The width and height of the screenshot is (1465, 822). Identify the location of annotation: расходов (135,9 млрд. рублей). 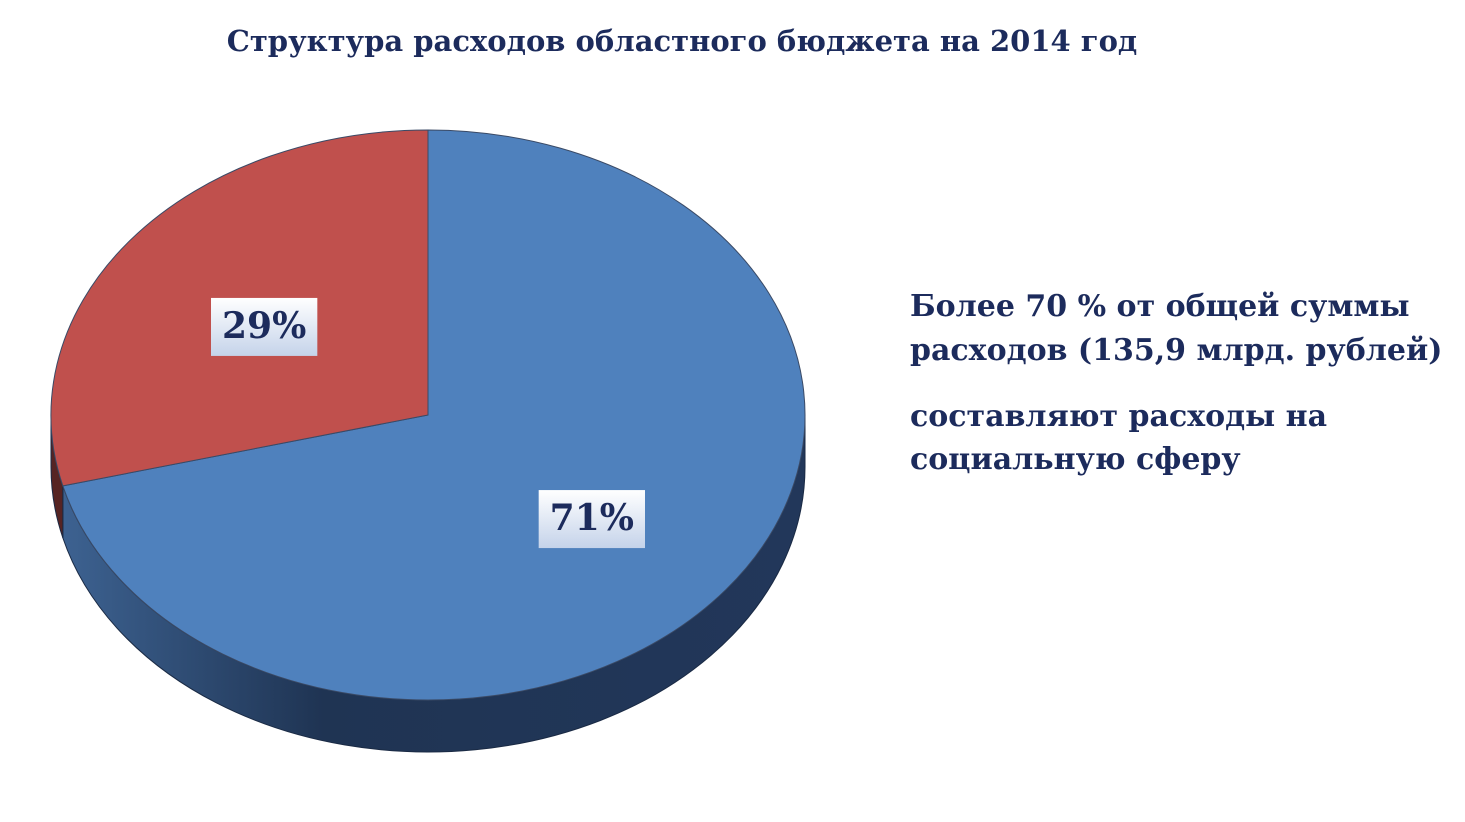
(1176, 350).